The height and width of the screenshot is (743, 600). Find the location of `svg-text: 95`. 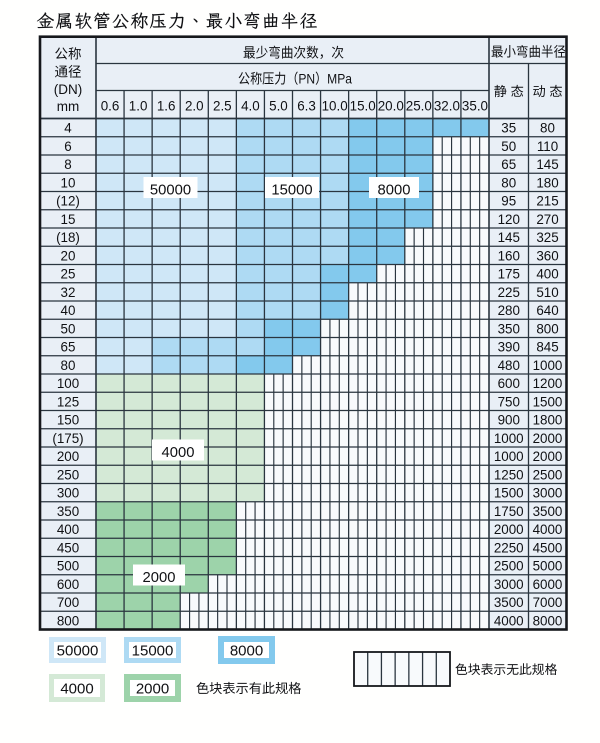

svg-text: 95 is located at coordinates (508, 201).